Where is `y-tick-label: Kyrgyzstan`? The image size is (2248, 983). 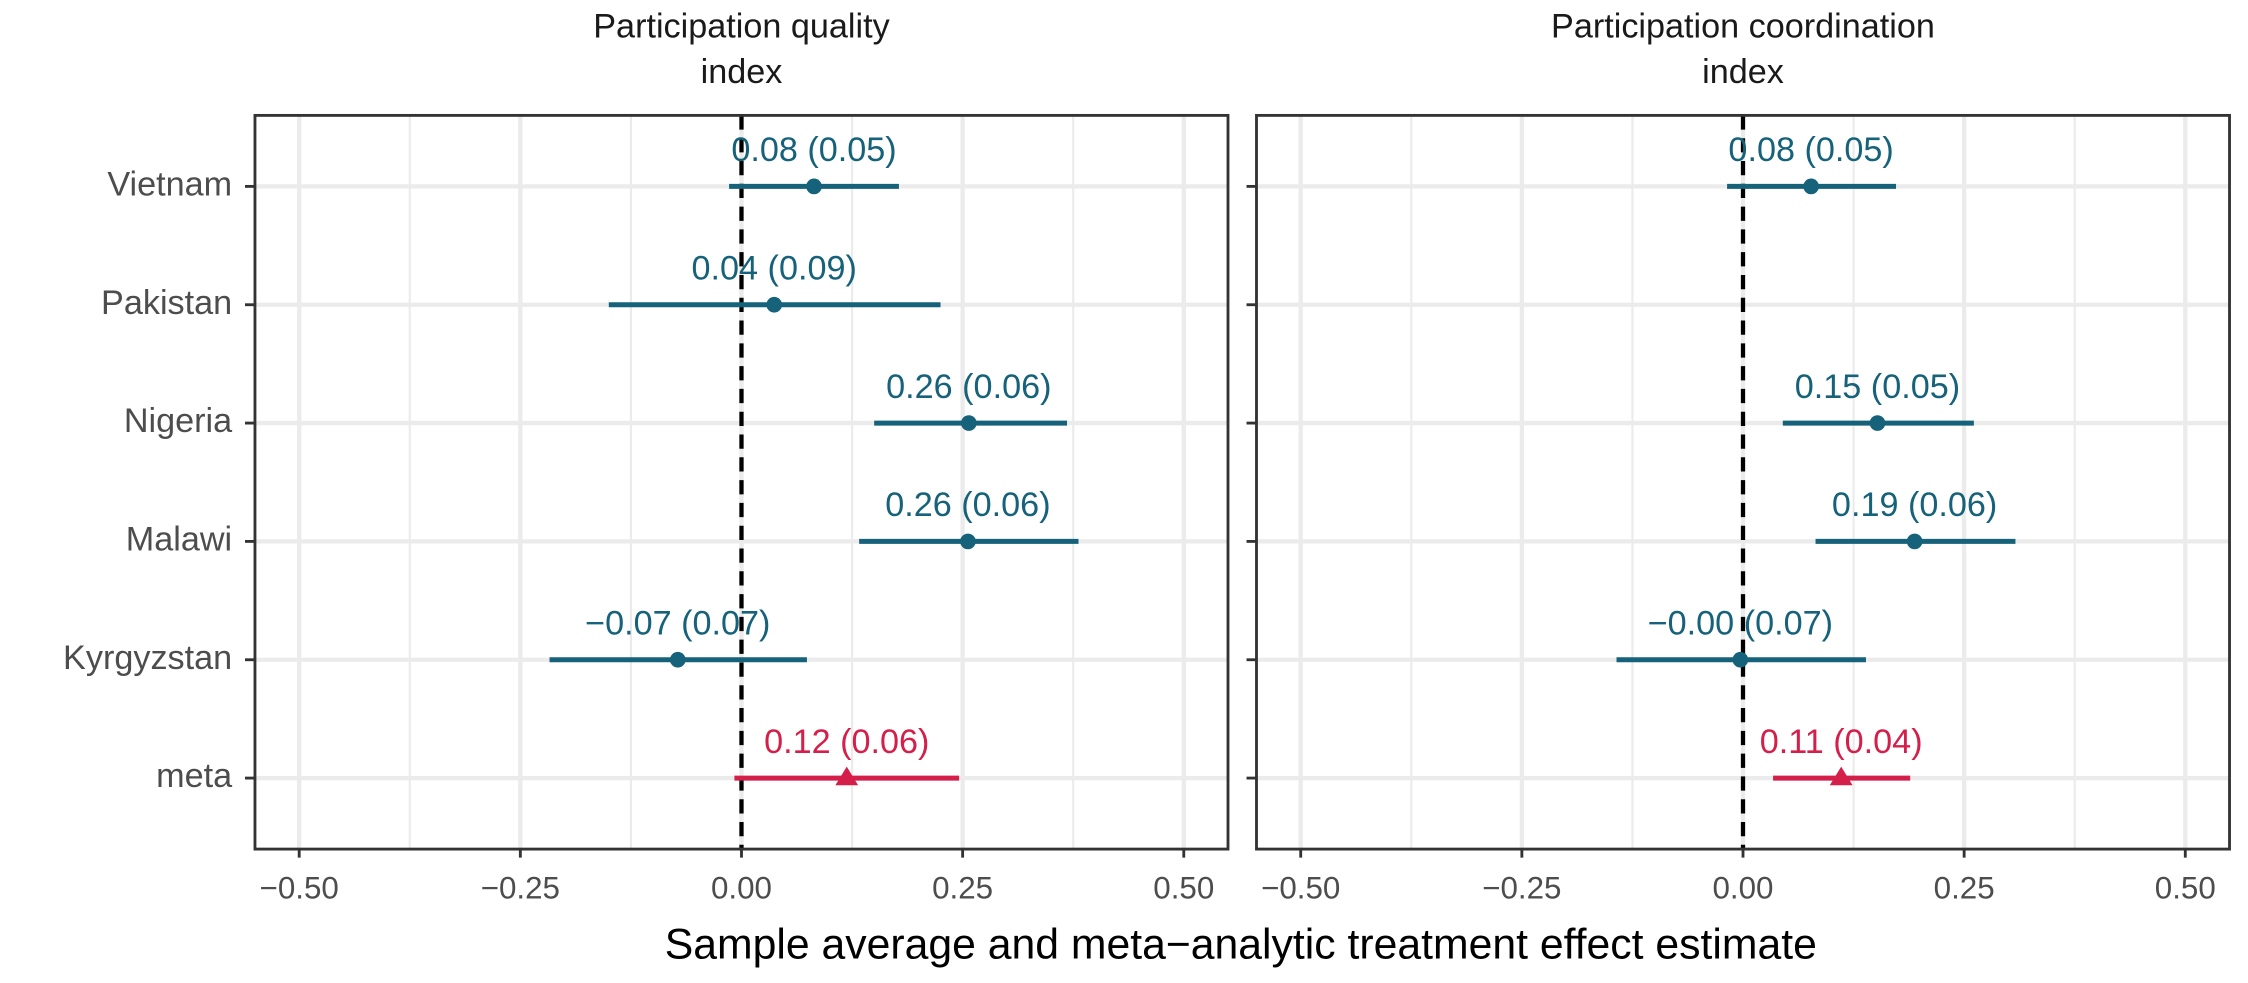 y-tick-label: Kyrgyzstan is located at coordinates (147, 658).